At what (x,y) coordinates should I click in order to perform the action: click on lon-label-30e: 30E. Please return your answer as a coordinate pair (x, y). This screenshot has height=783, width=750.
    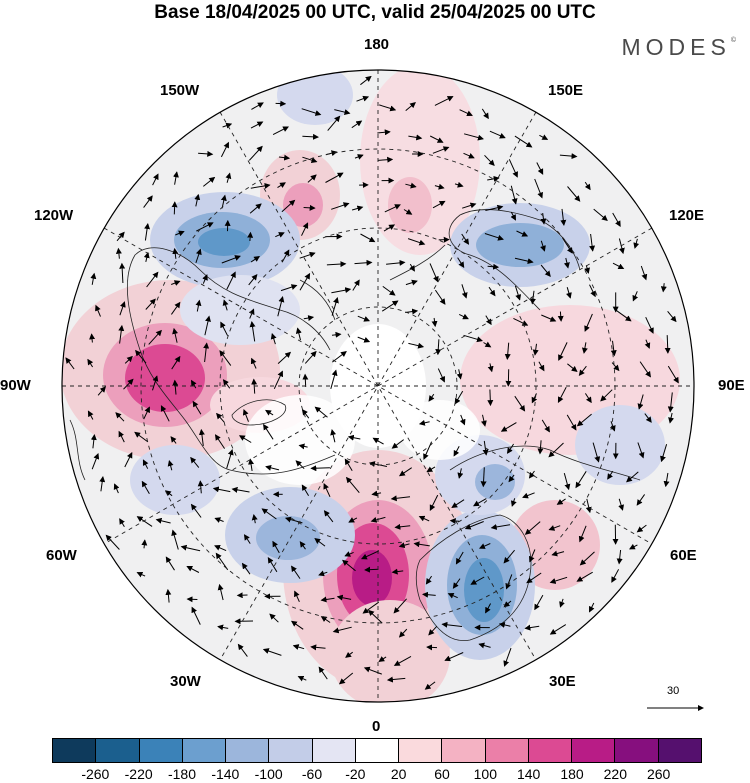
    Looking at the image, I should click on (562, 681).